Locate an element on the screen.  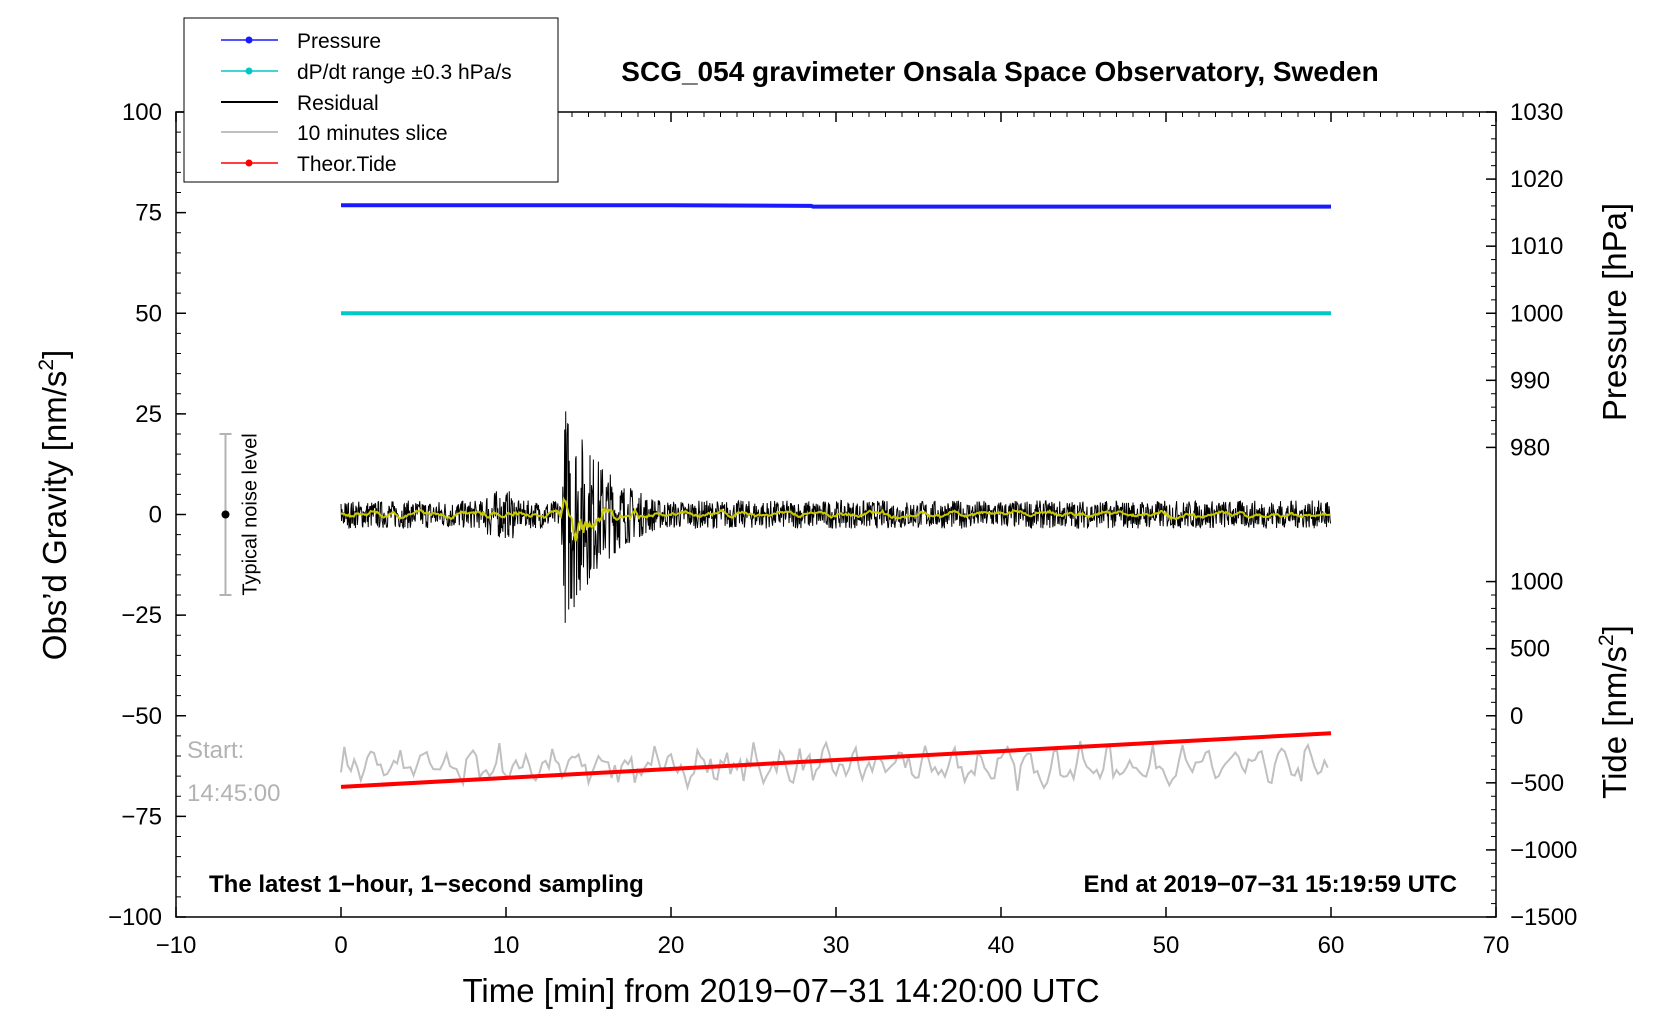
y-tick-label-tide: −1500 is located at coordinates (1543, 917).